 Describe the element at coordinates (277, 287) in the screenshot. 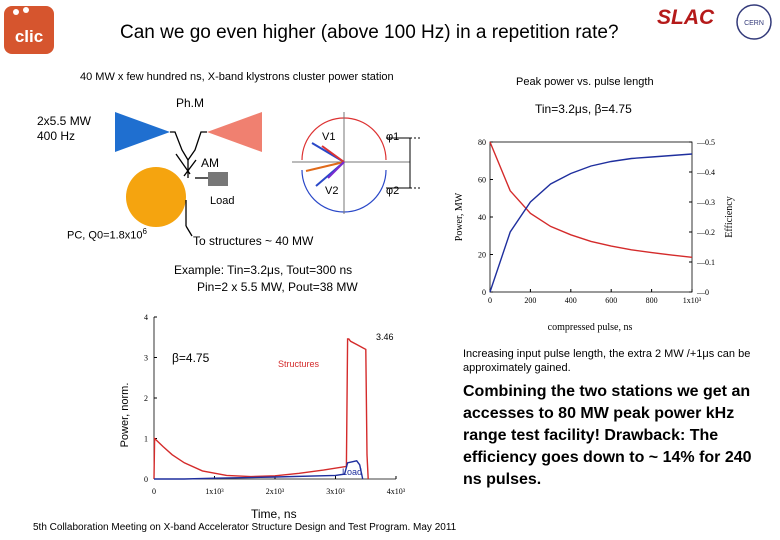

I see `example-line-2: Pin=2 x 5.5 MW, Pout=38 MW` at that location.